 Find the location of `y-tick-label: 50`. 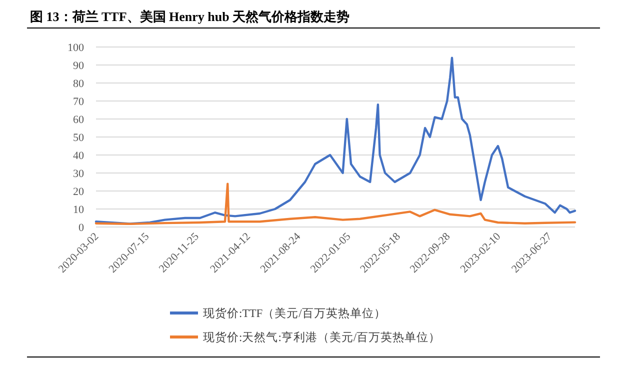

y-tick-label: 50 is located at coordinates (78, 138).